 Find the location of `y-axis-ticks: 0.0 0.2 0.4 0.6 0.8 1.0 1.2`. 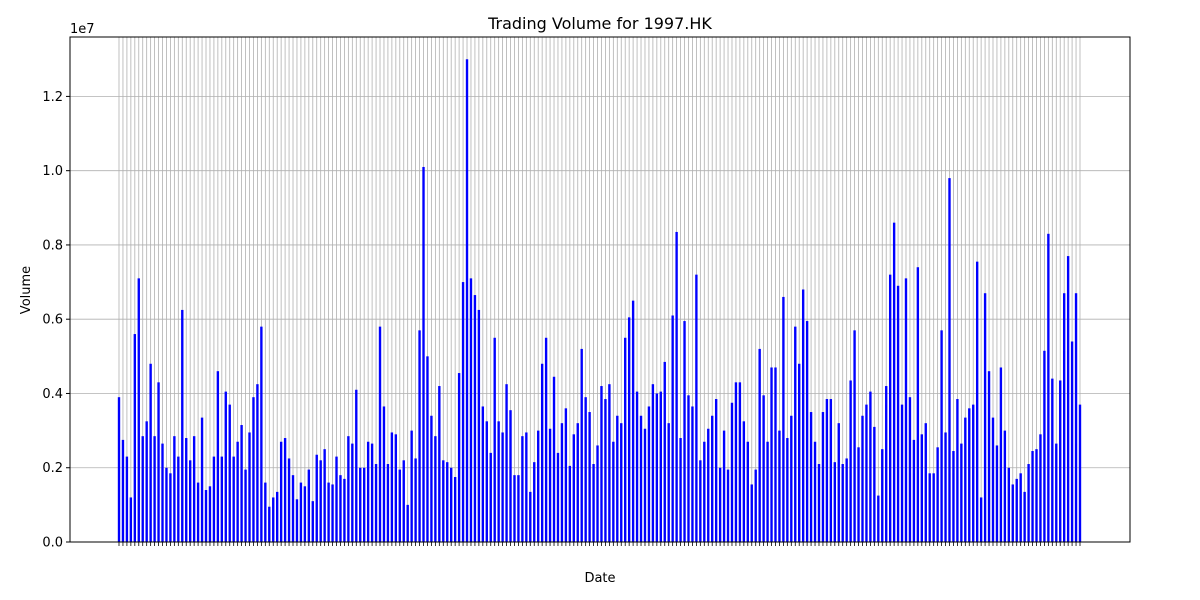

y-axis-ticks: 0.0 0.2 0.4 0.6 0.8 1.0 1.2 is located at coordinates (56, 320).